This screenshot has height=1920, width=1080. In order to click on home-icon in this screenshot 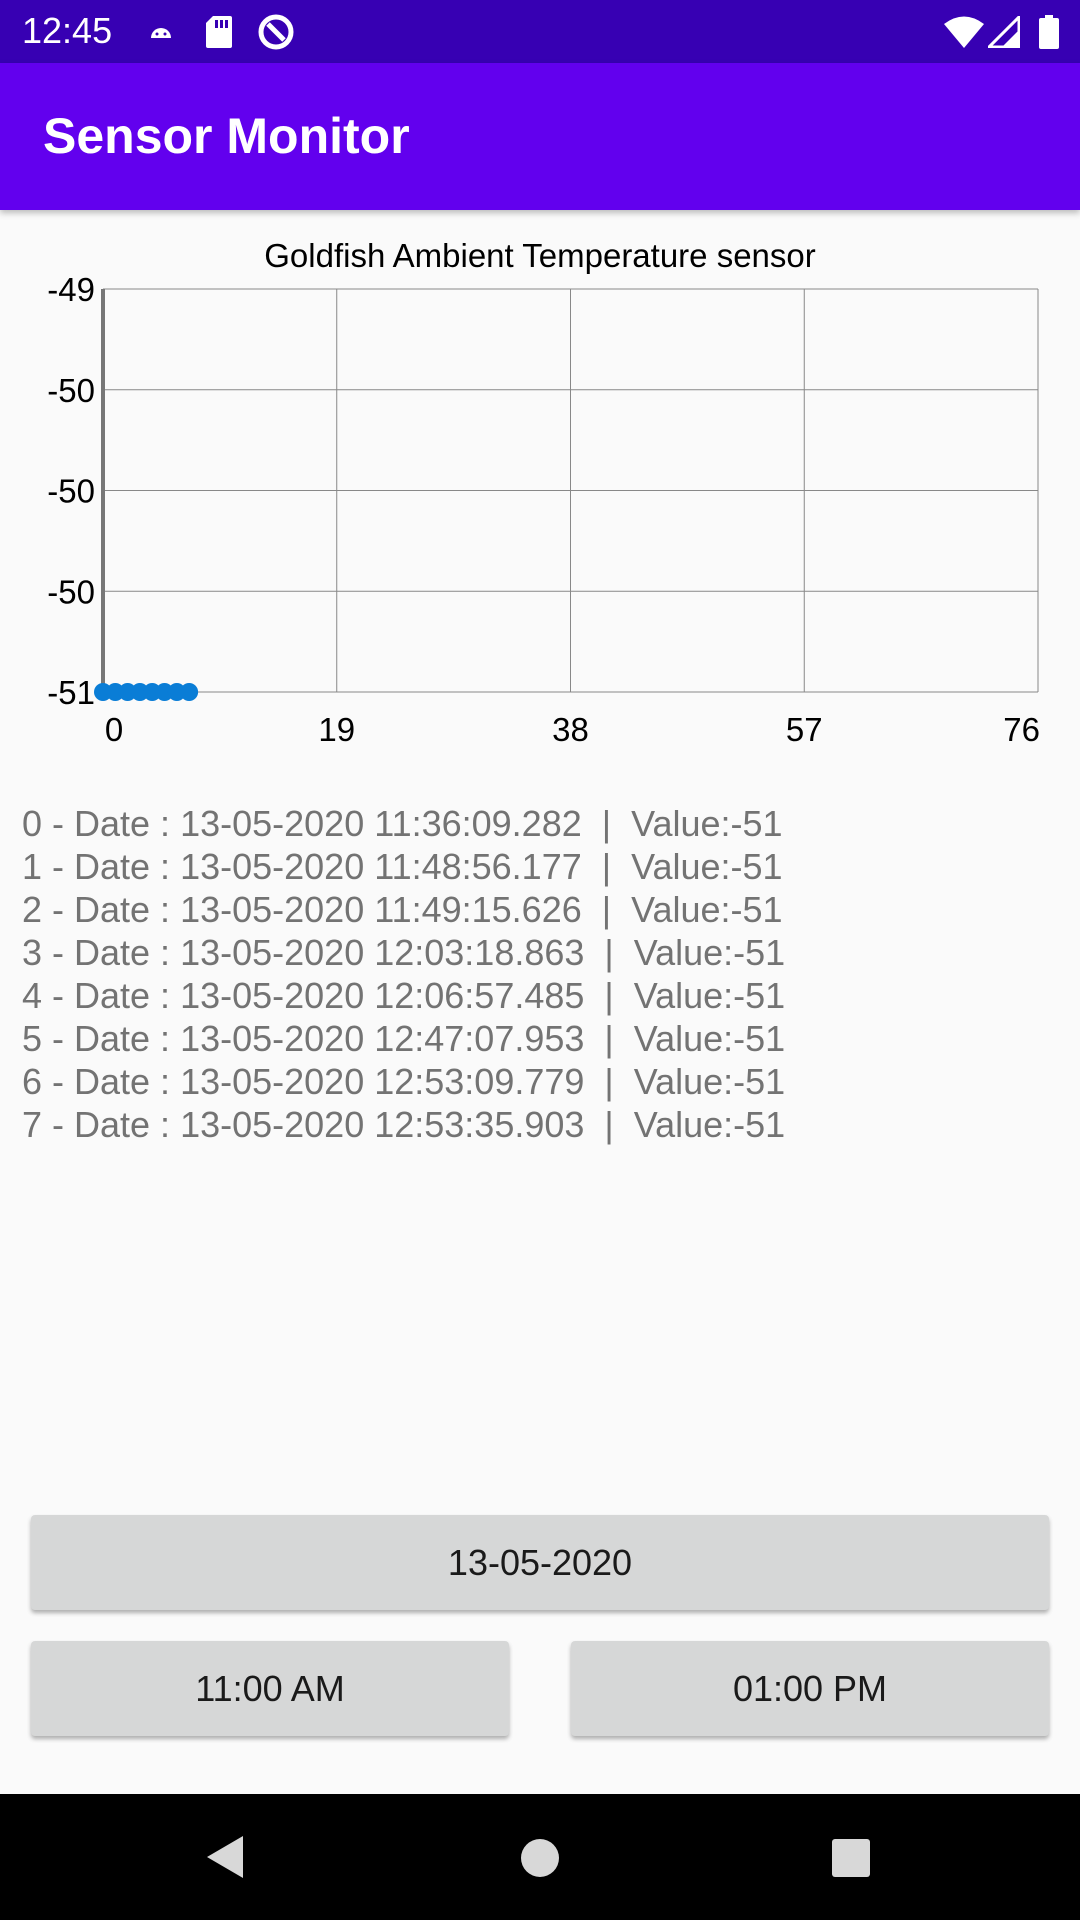, I will do `click(540, 1858)`.